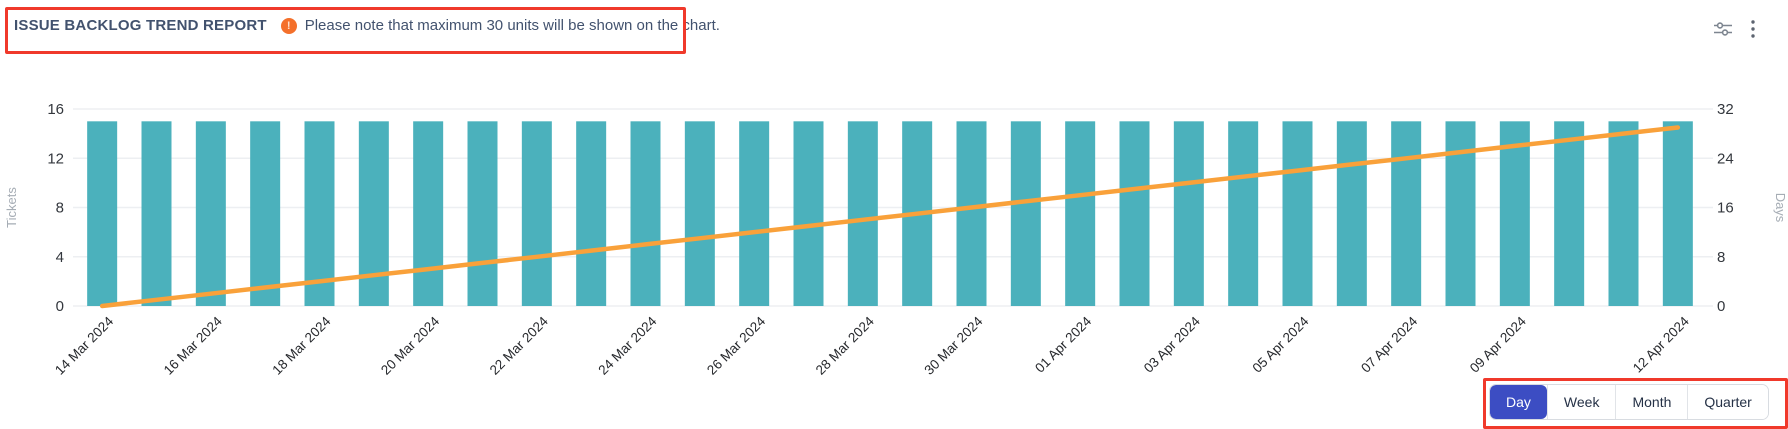  What do you see at coordinates (627, 345) in the screenshot?
I see `x-axis-label: 24 Mar 2024` at bounding box center [627, 345].